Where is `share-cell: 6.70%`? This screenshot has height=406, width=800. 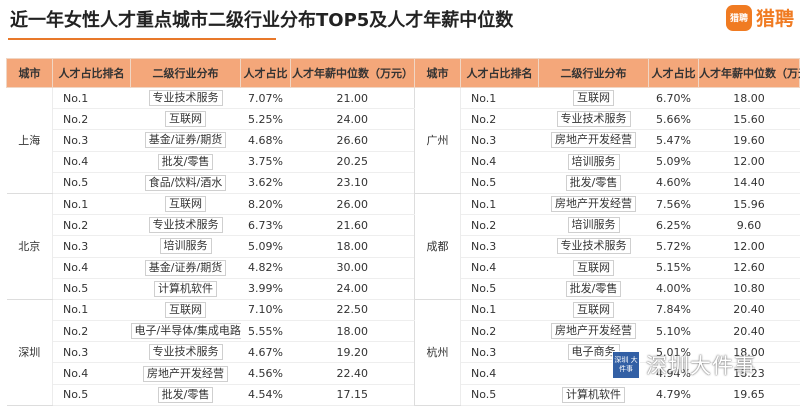
share-cell: 6.70% is located at coordinates (673, 98).